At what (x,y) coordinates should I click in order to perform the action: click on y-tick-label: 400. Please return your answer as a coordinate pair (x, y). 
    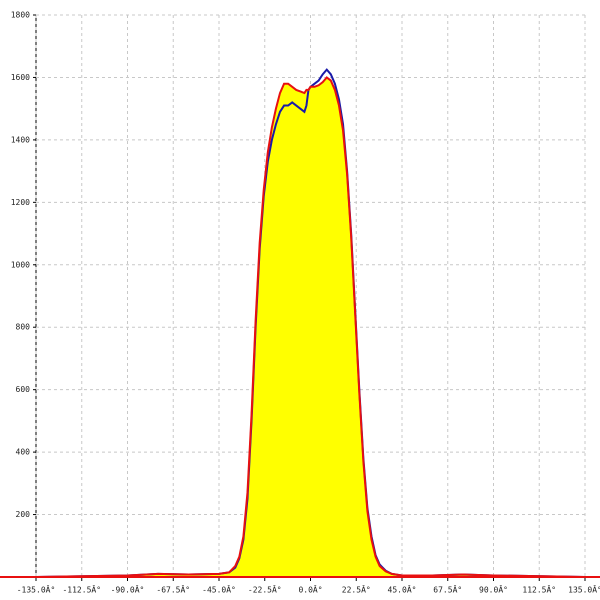
    Looking at the image, I should click on (23, 452).